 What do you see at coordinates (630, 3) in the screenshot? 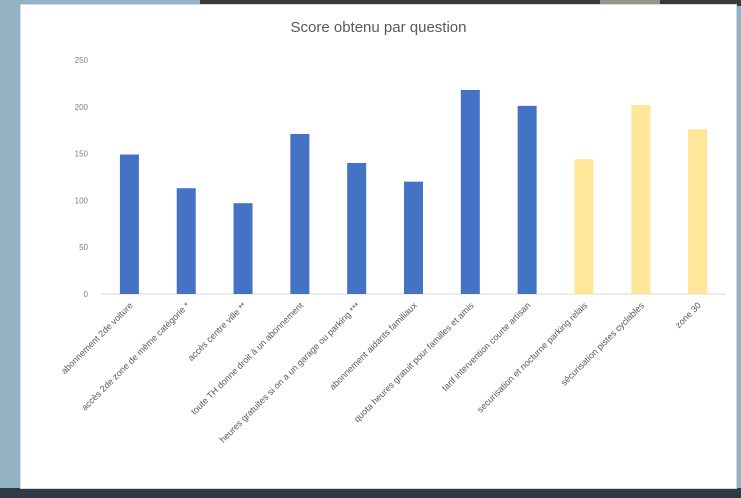
I see `background-photo-highlight` at bounding box center [630, 3].